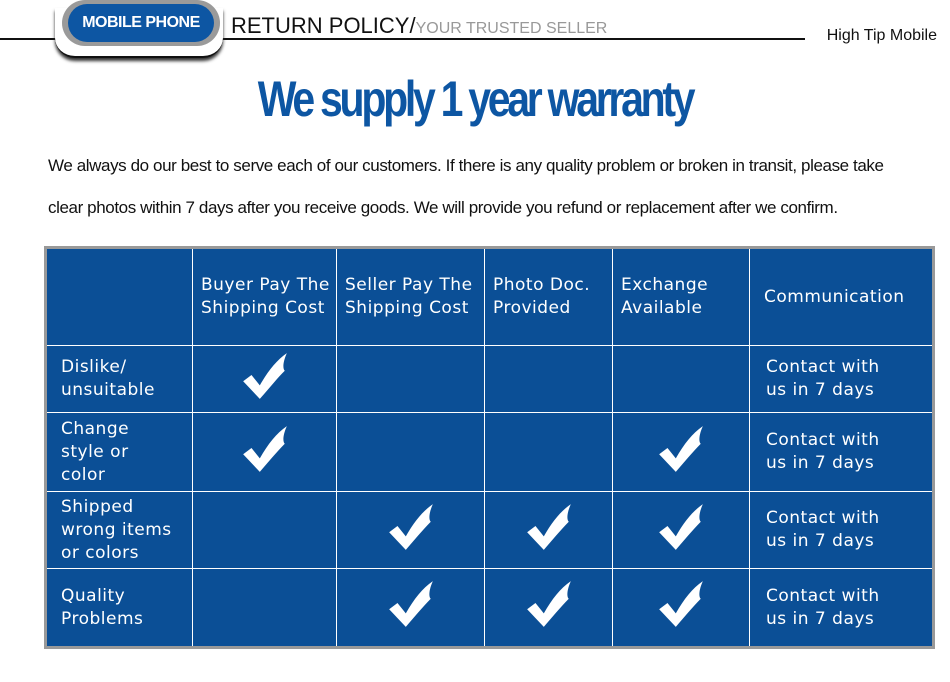 The width and height of the screenshot is (950, 682). Describe the element at coordinates (542, 296) in the screenshot. I see `column-header-text: Photo Doc. Provided` at that location.